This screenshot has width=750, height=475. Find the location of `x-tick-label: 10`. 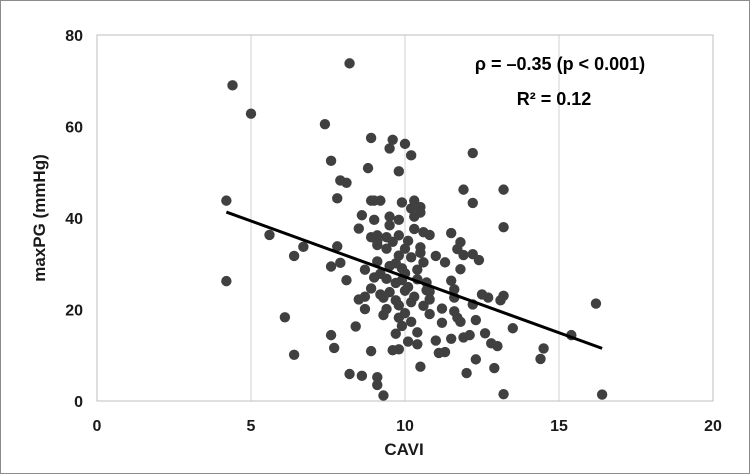

x-tick-label: 10 is located at coordinates (405, 426).